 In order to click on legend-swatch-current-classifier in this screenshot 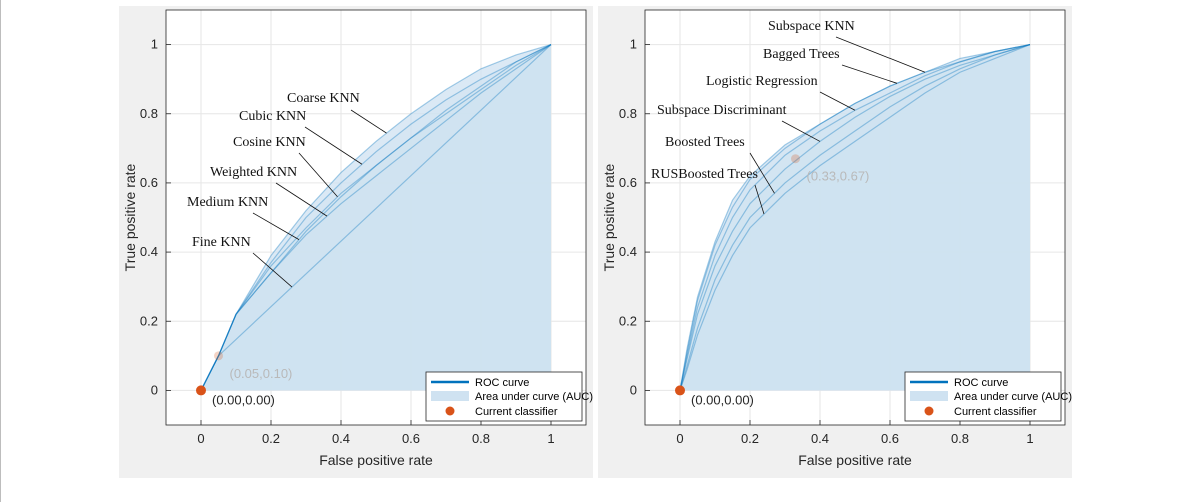, I will do `click(929, 411)`.